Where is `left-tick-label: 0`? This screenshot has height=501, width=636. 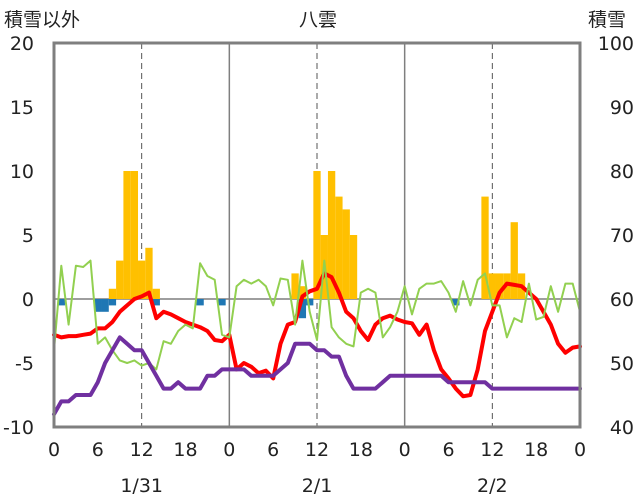
left-tick-label: 0 is located at coordinates (28, 300).